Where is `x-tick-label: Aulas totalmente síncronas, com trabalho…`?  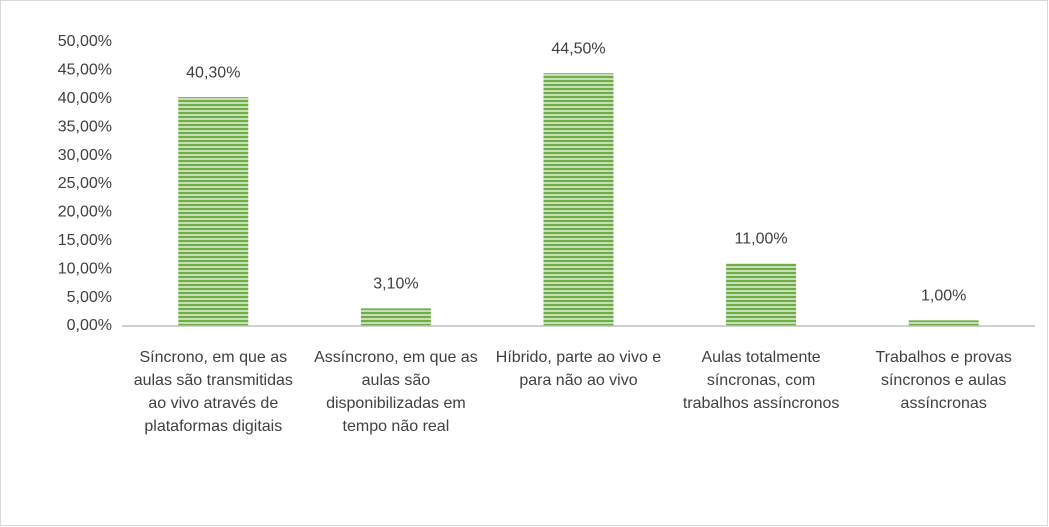 x-tick-label: Aulas totalmente síncronas, com trabalho… is located at coordinates (761, 380).